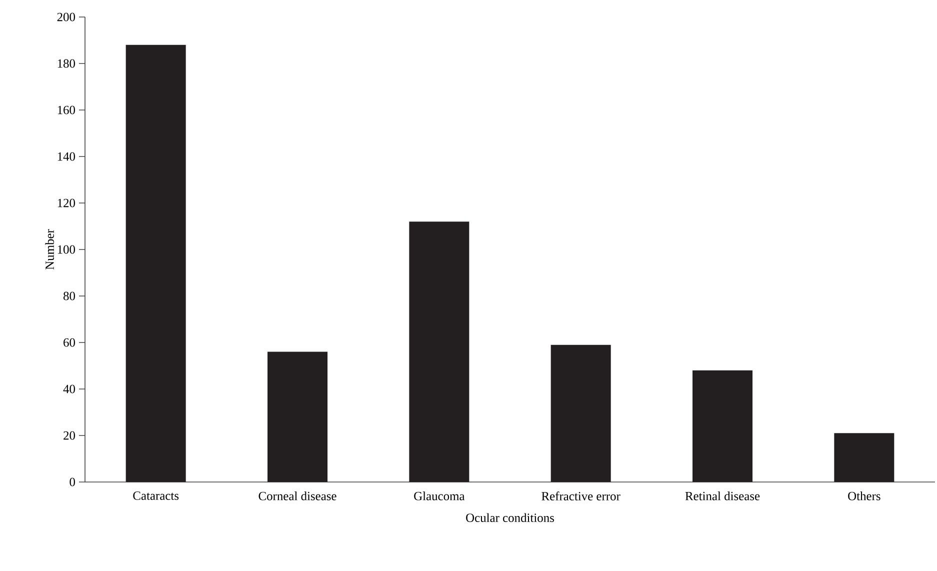  What do you see at coordinates (510, 517) in the screenshot?
I see `x-axis-title: Ocular conditions` at bounding box center [510, 517].